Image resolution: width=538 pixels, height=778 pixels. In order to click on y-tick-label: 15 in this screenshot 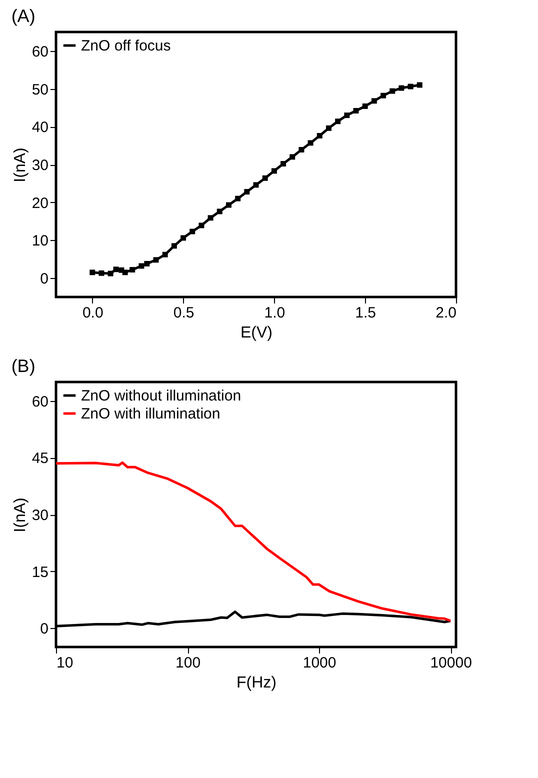, I will do `click(40, 572)`.